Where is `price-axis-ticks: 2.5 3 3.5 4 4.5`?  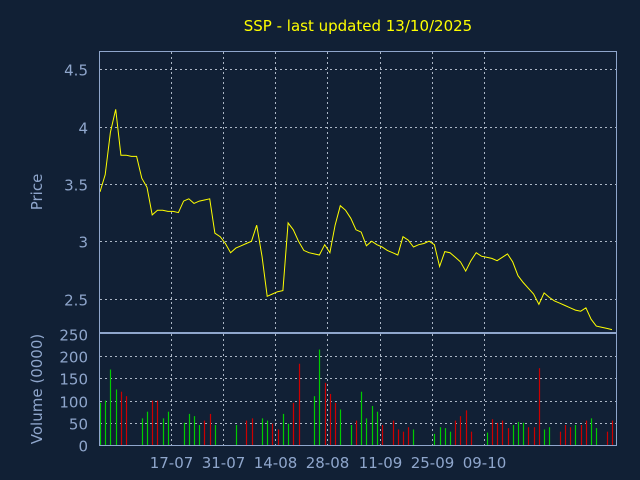
price-axis-ticks: 2.5 3 3.5 4 4.5 is located at coordinates (76, 186).